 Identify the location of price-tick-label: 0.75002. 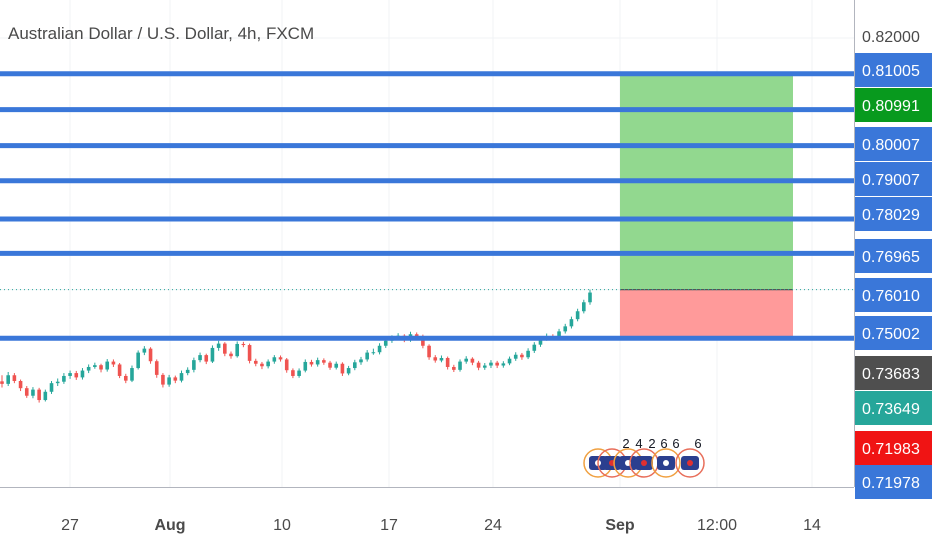
(891, 334).